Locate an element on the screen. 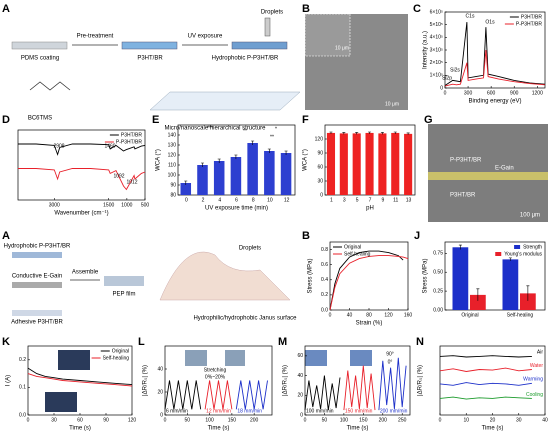 The image size is (550, 445). layer is located at coordinates (37, 313).